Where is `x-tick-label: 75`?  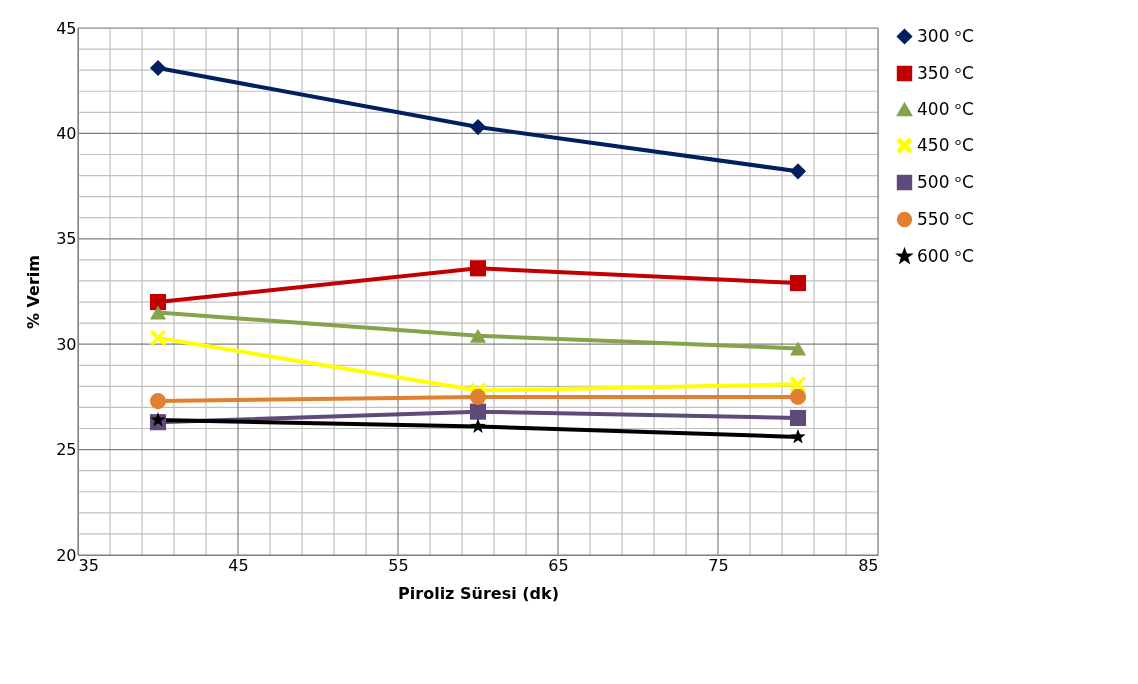
x-tick-label: 75 is located at coordinates (718, 565).